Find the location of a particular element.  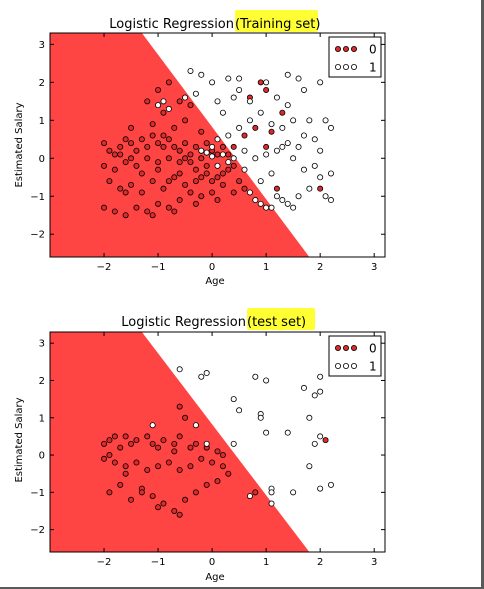

title-highlight is located at coordinates (281, 319).